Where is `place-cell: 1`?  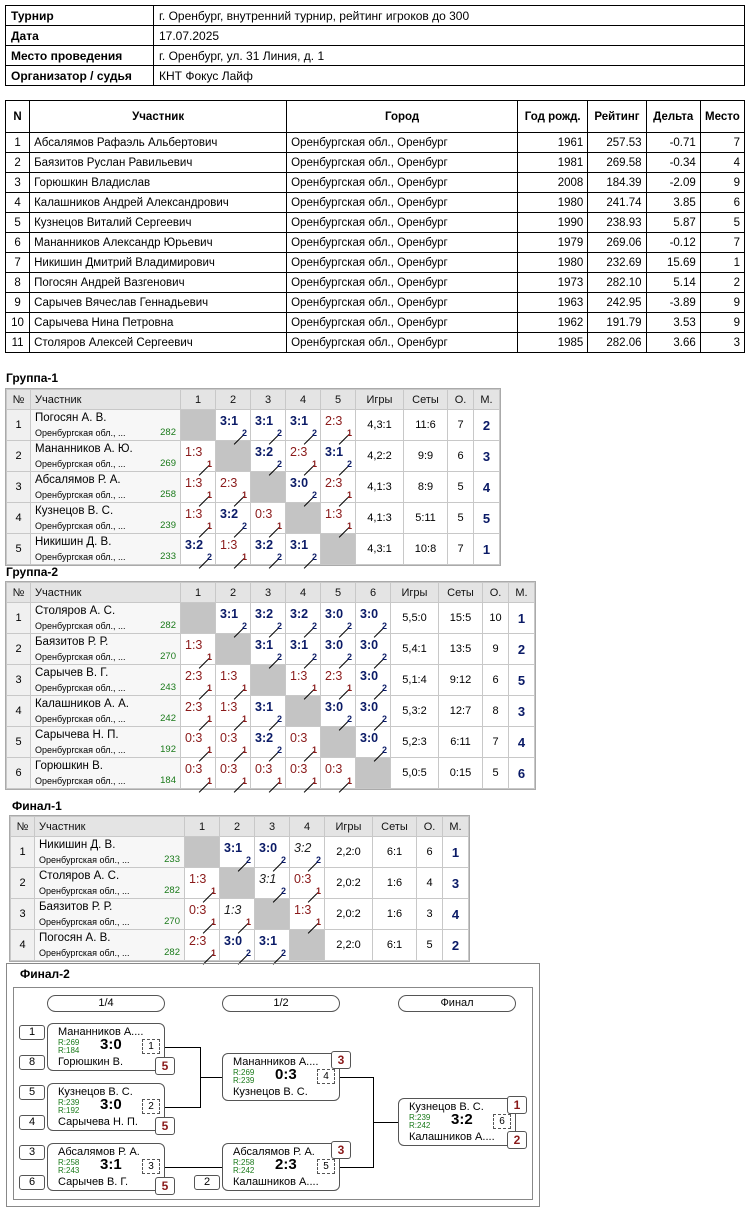 place-cell: 1 is located at coordinates (486, 549).